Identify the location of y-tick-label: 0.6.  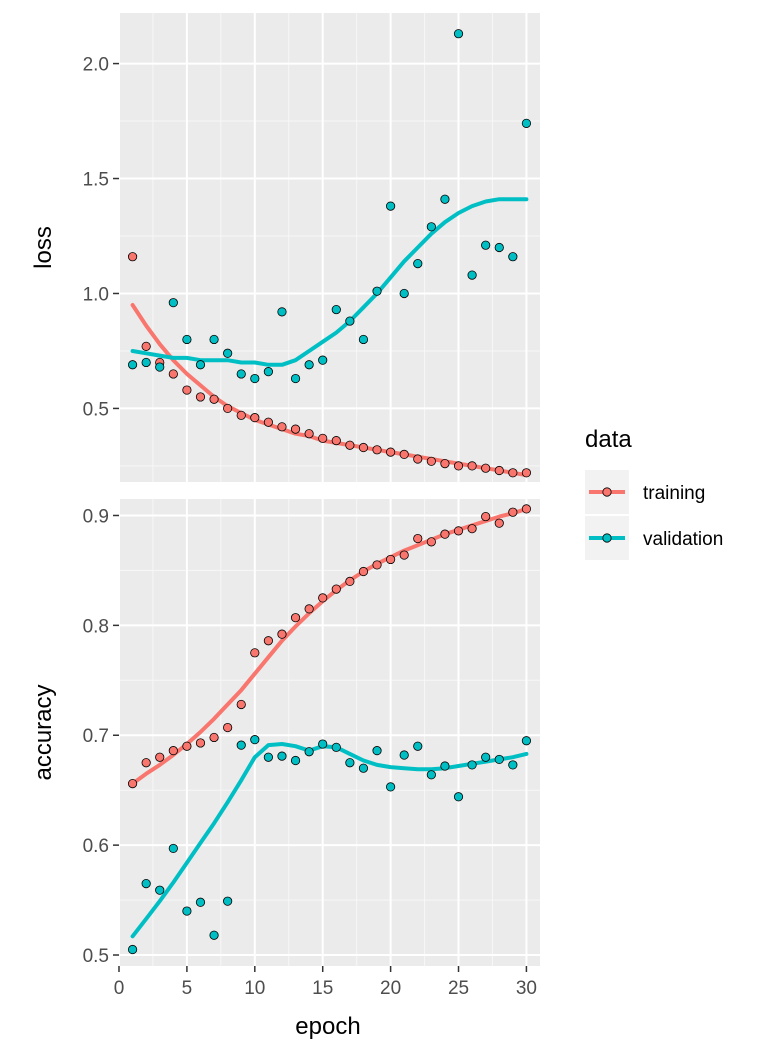
(96, 846).